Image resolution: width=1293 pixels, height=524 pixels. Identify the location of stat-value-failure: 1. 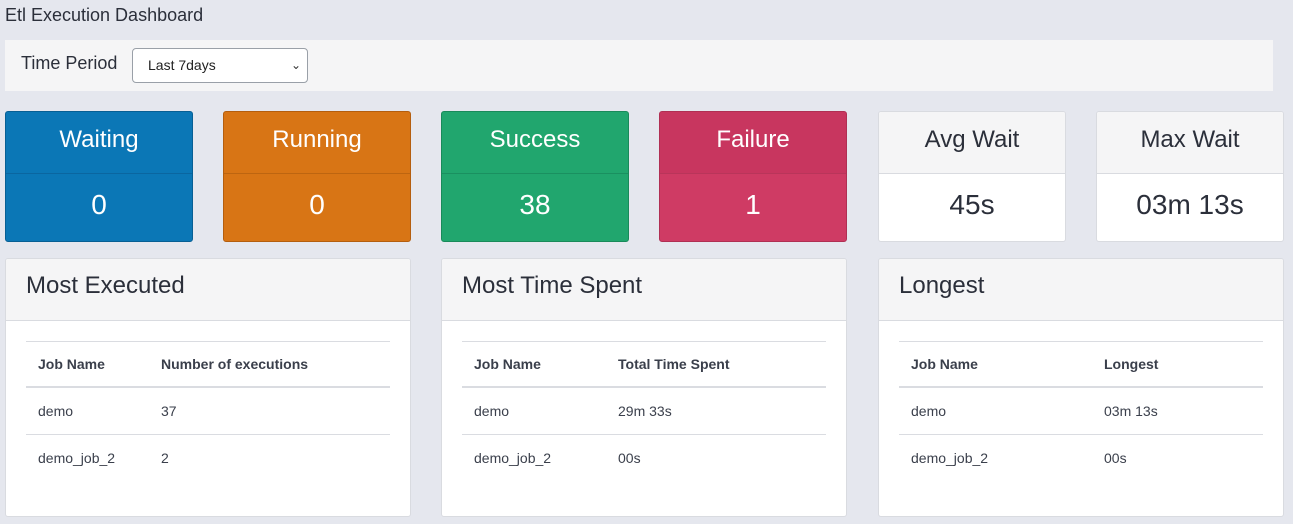
(753, 204).